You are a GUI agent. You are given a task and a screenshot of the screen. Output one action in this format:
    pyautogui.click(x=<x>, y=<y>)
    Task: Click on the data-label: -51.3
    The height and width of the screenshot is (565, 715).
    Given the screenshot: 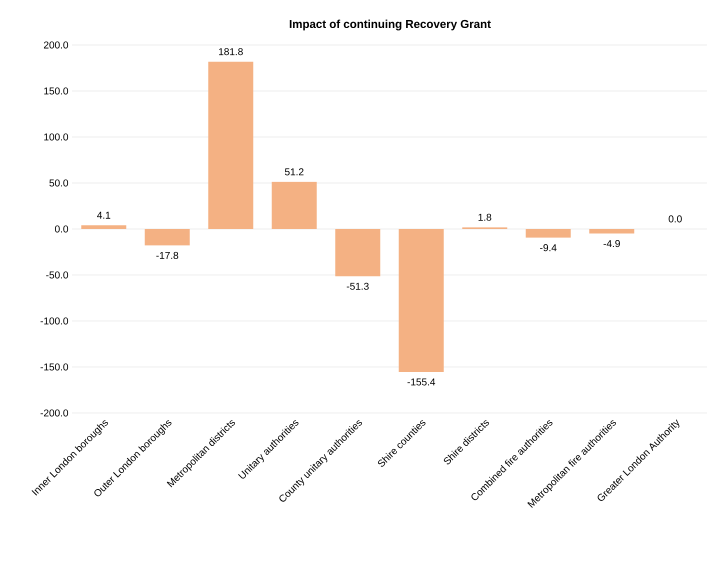 What is the action you would take?
    pyautogui.click(x=357, y=286)
    